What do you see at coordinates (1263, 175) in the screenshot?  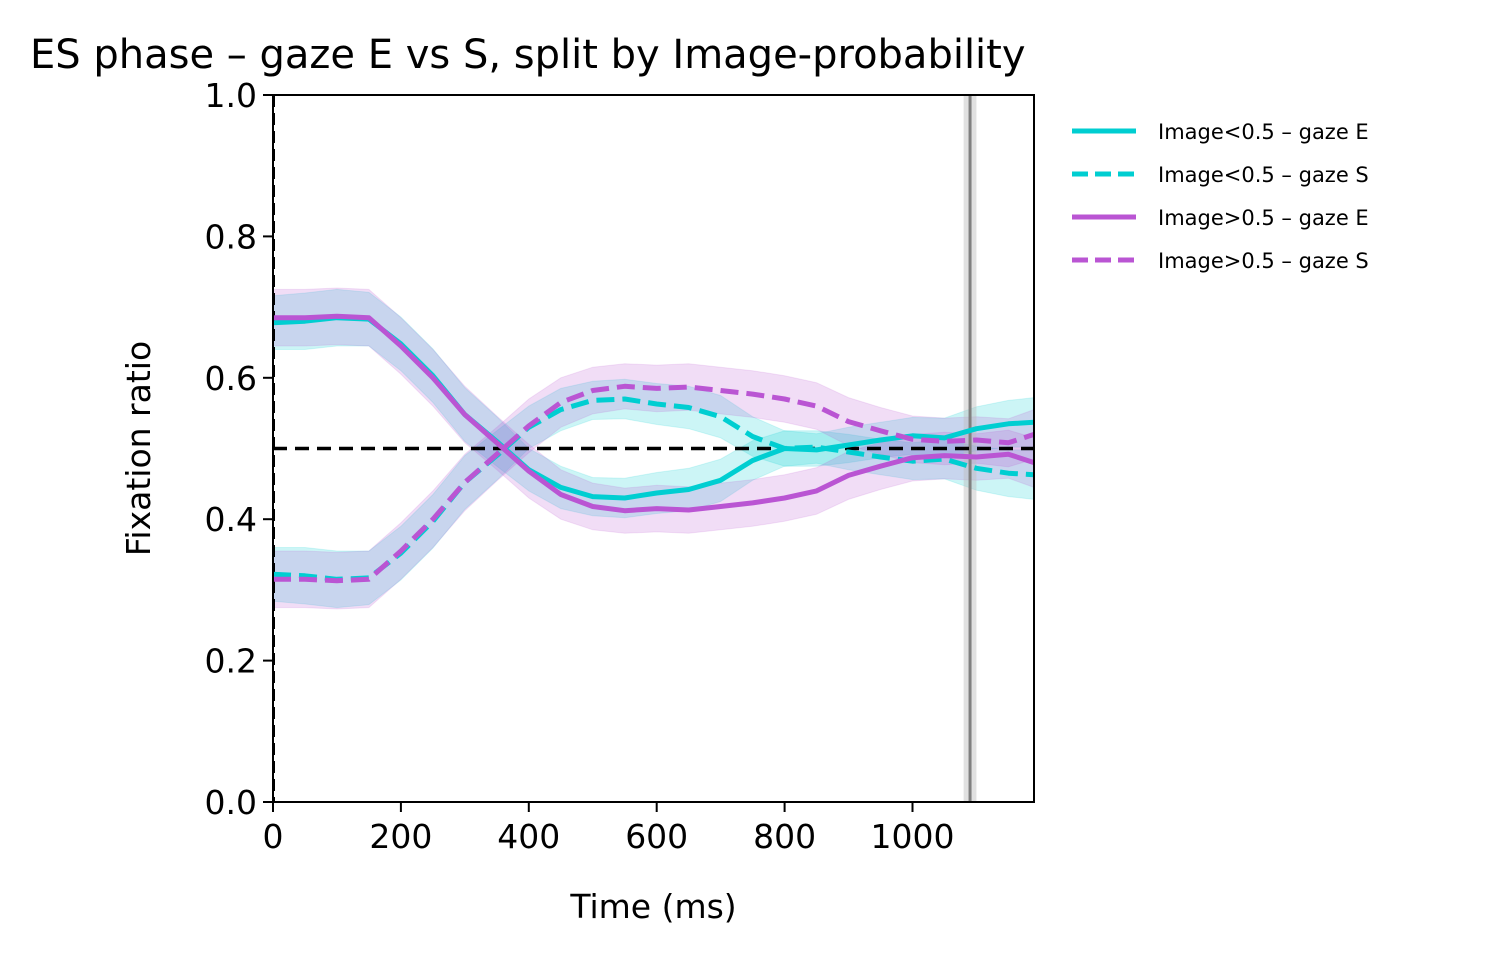 I see `legend-label-2: Image<0.5 – gaze S` at bounding box center [1263, 175].